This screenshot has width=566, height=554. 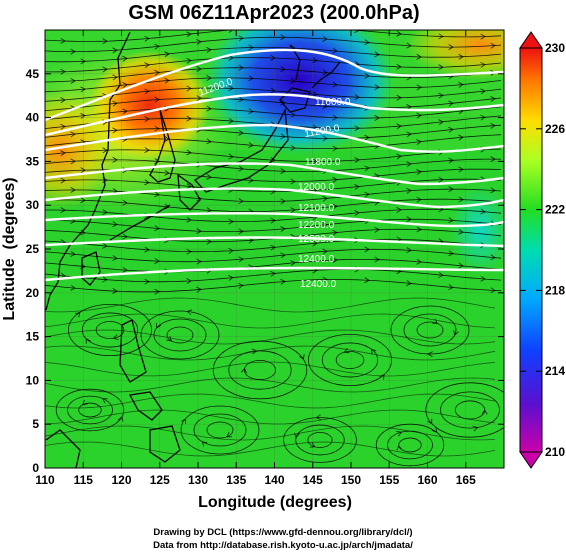 I want to click on contour-label-12000: 12000.0, so click(x=316, y=187).